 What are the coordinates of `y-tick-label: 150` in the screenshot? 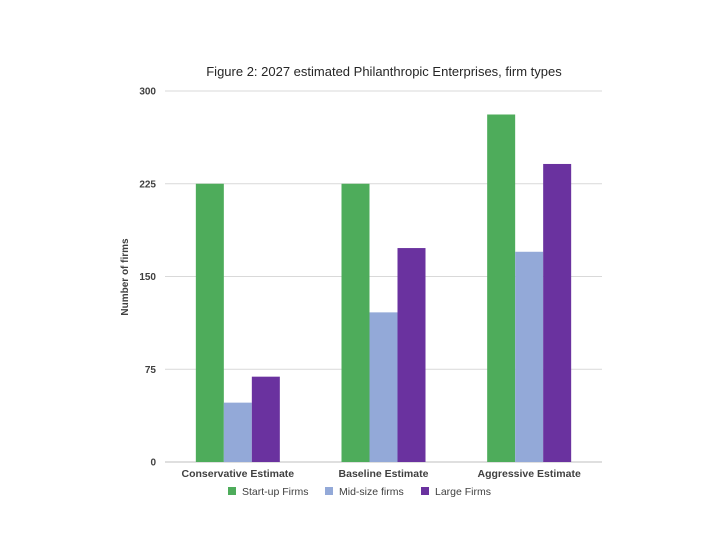 It's located at (147, 277).